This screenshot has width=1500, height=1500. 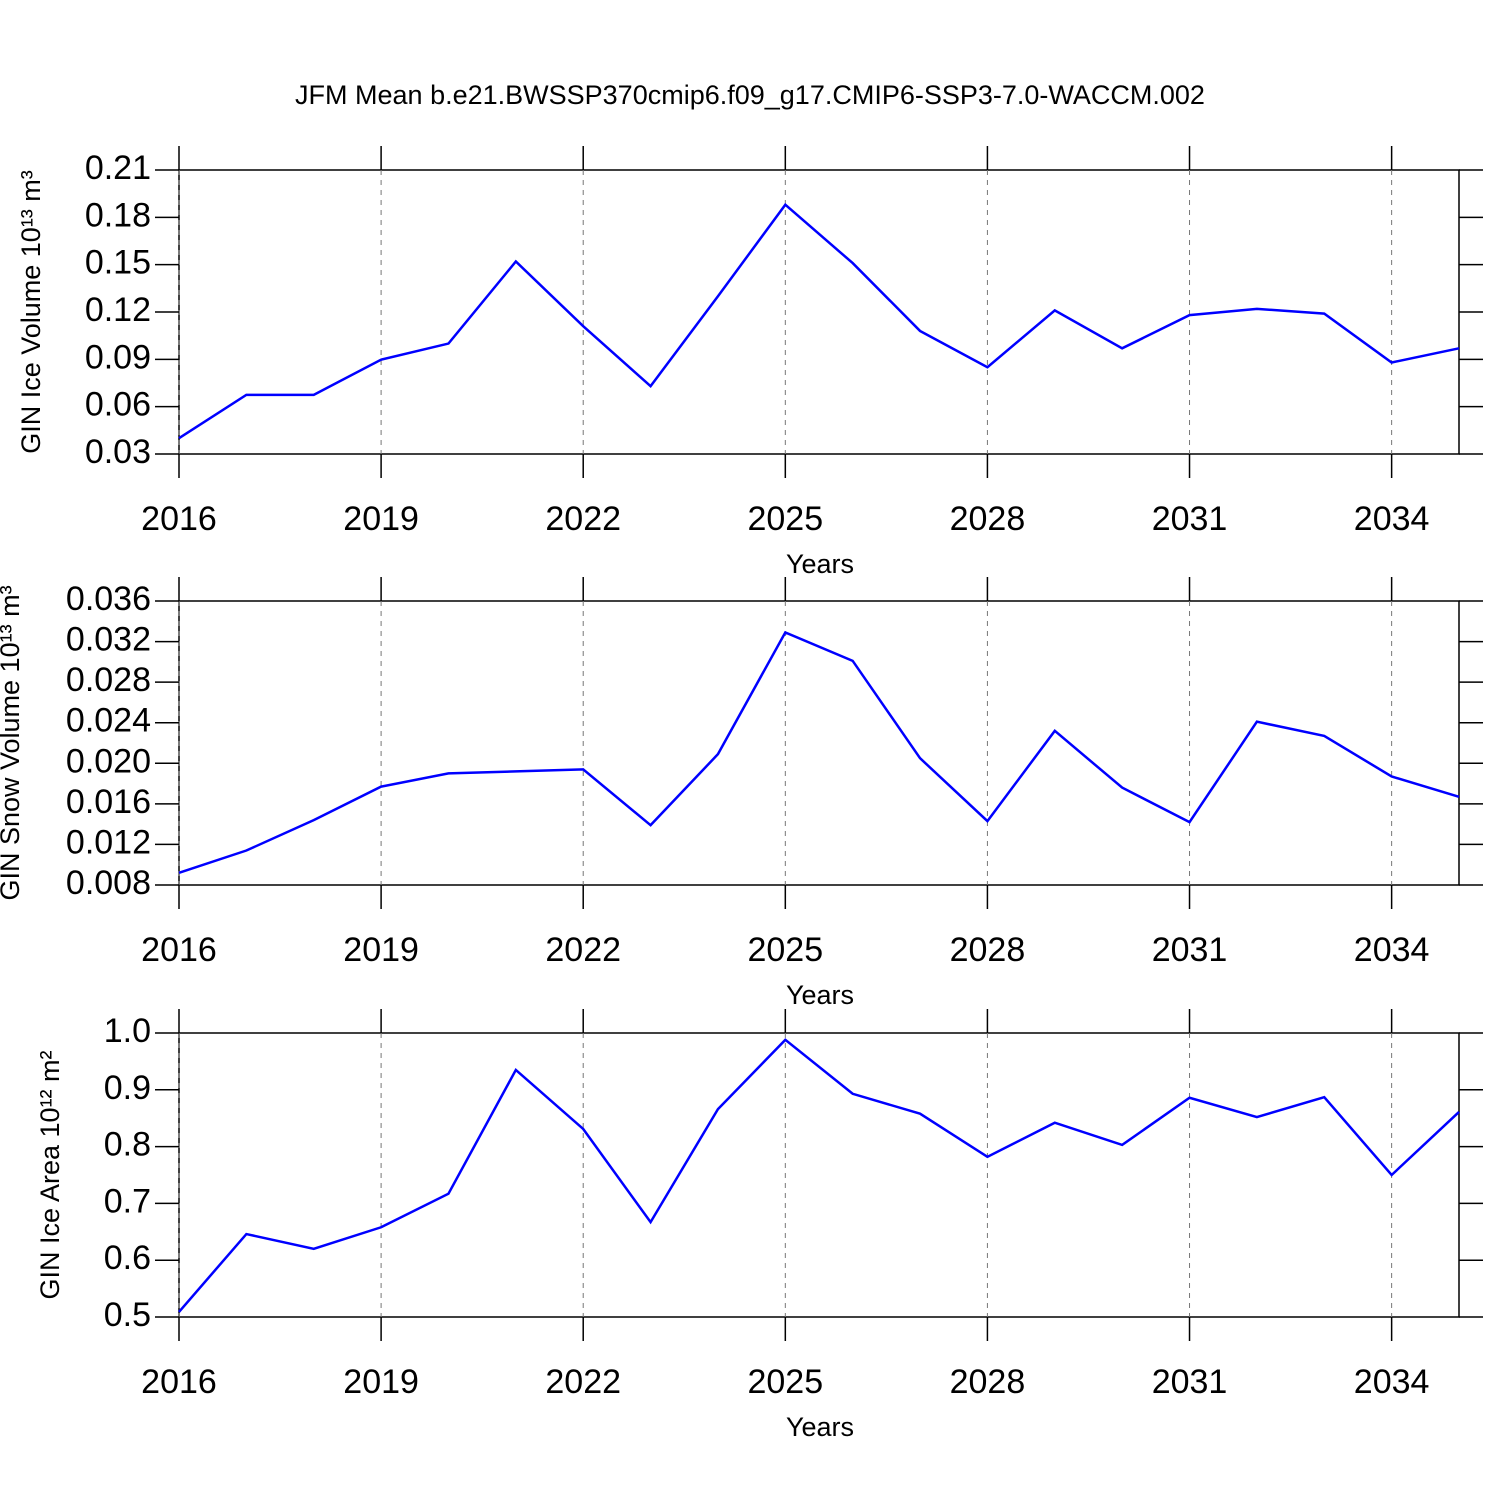 I want to click on y-tick-label: 0.036, so click(x=108, y=599).